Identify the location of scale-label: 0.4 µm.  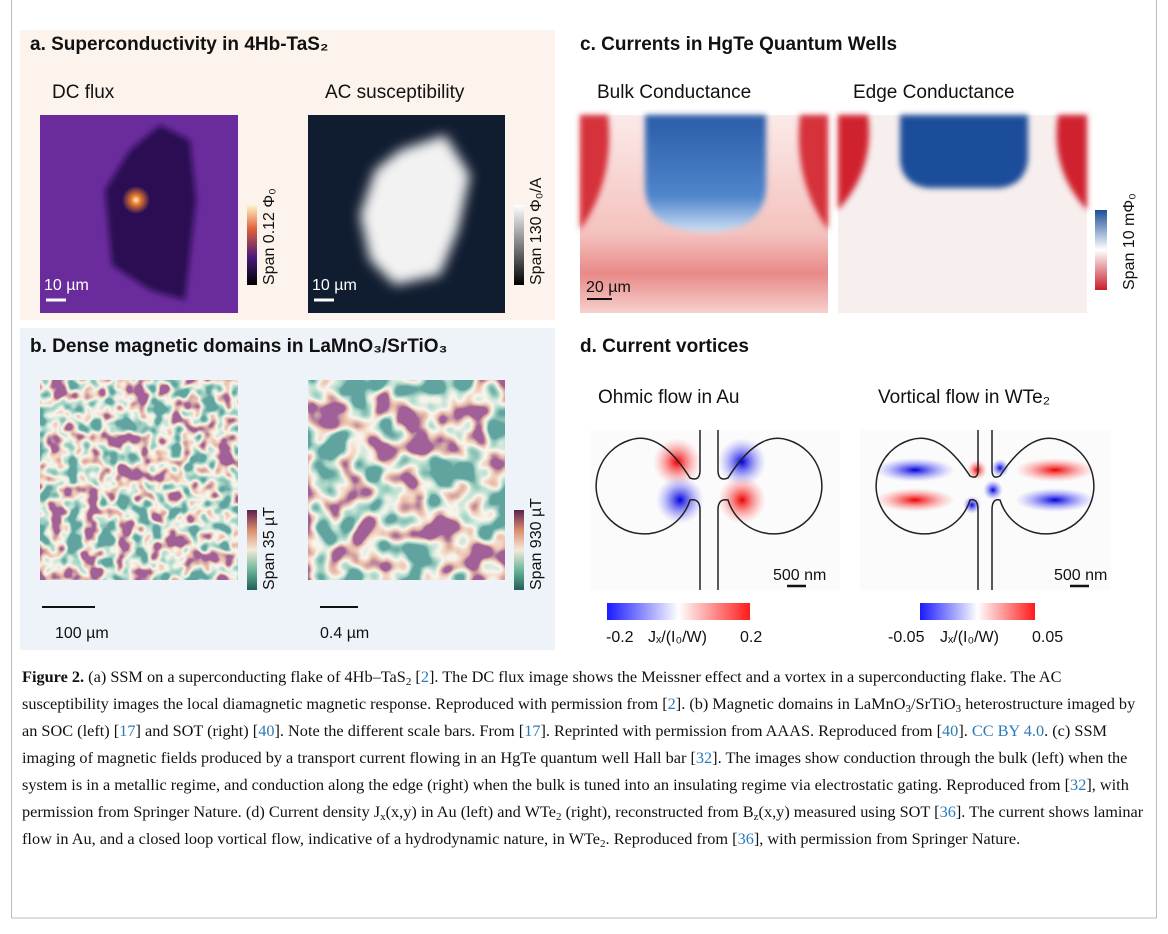
(344, 633).